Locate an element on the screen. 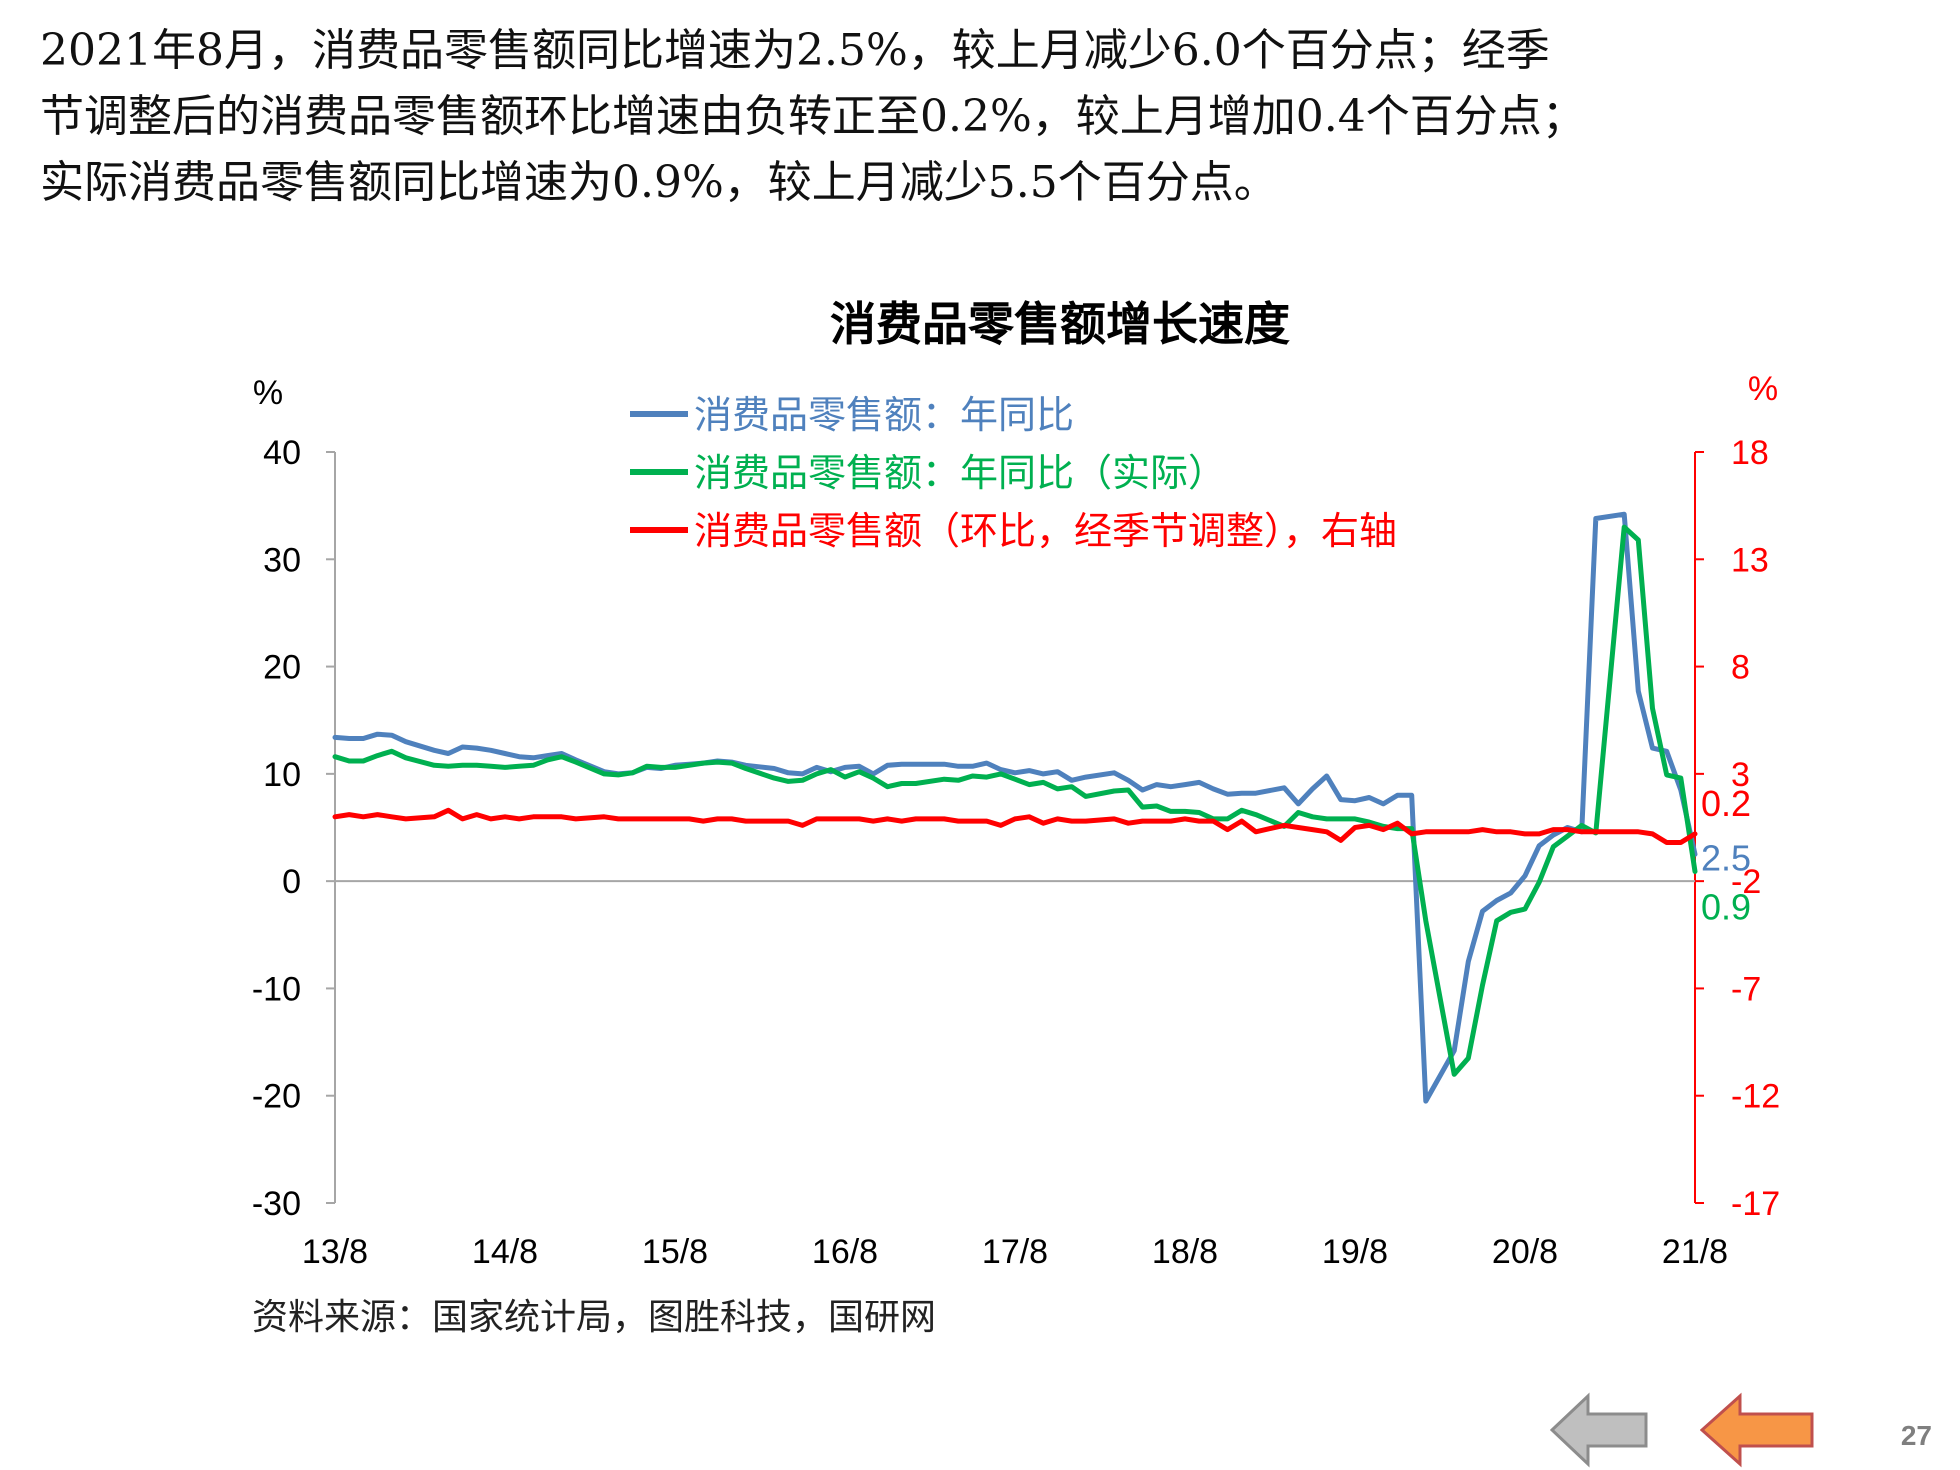 Image resolution: width=1960 pixels, height=1470 pixels. chart-end-labels: 2.5 0.9 0.2 is located at coordinates (1726, 855).